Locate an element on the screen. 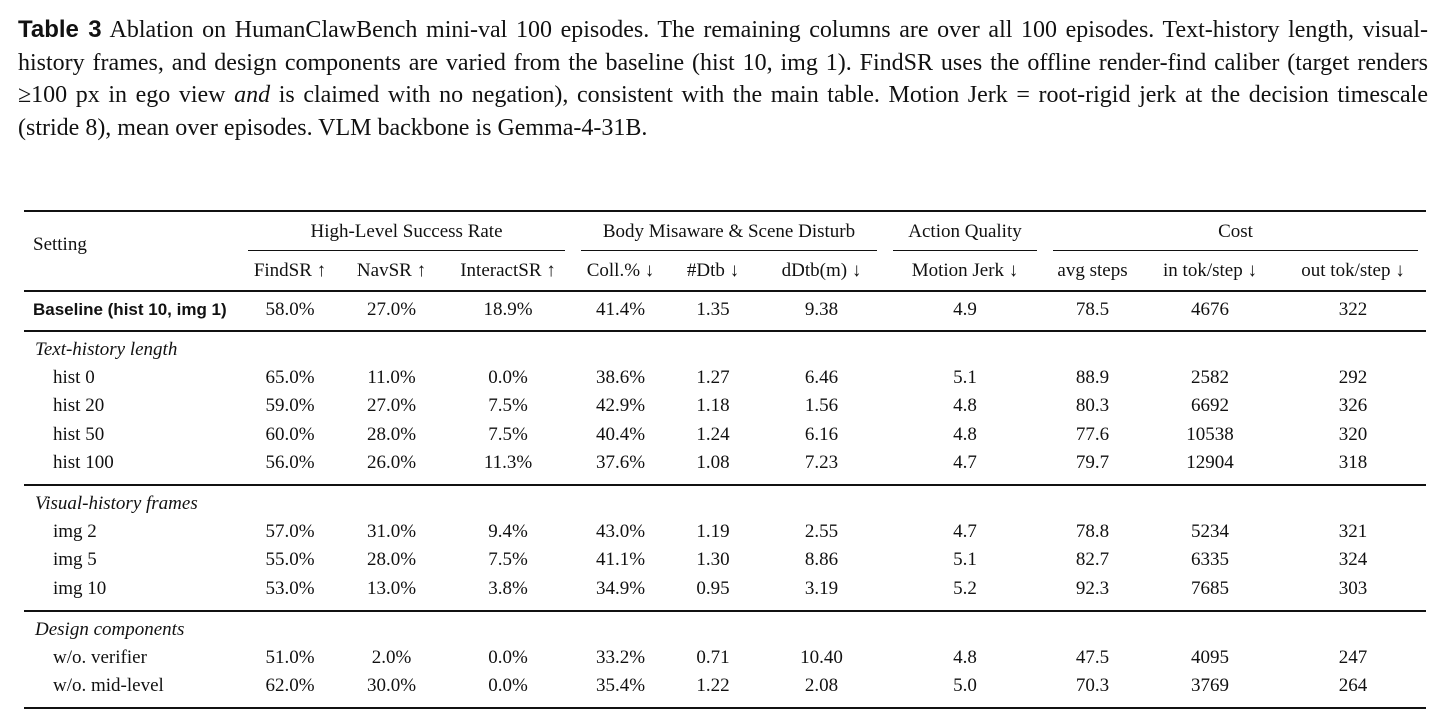  column-header: out tok/step ↓ is located at coordinates (1353, 270).